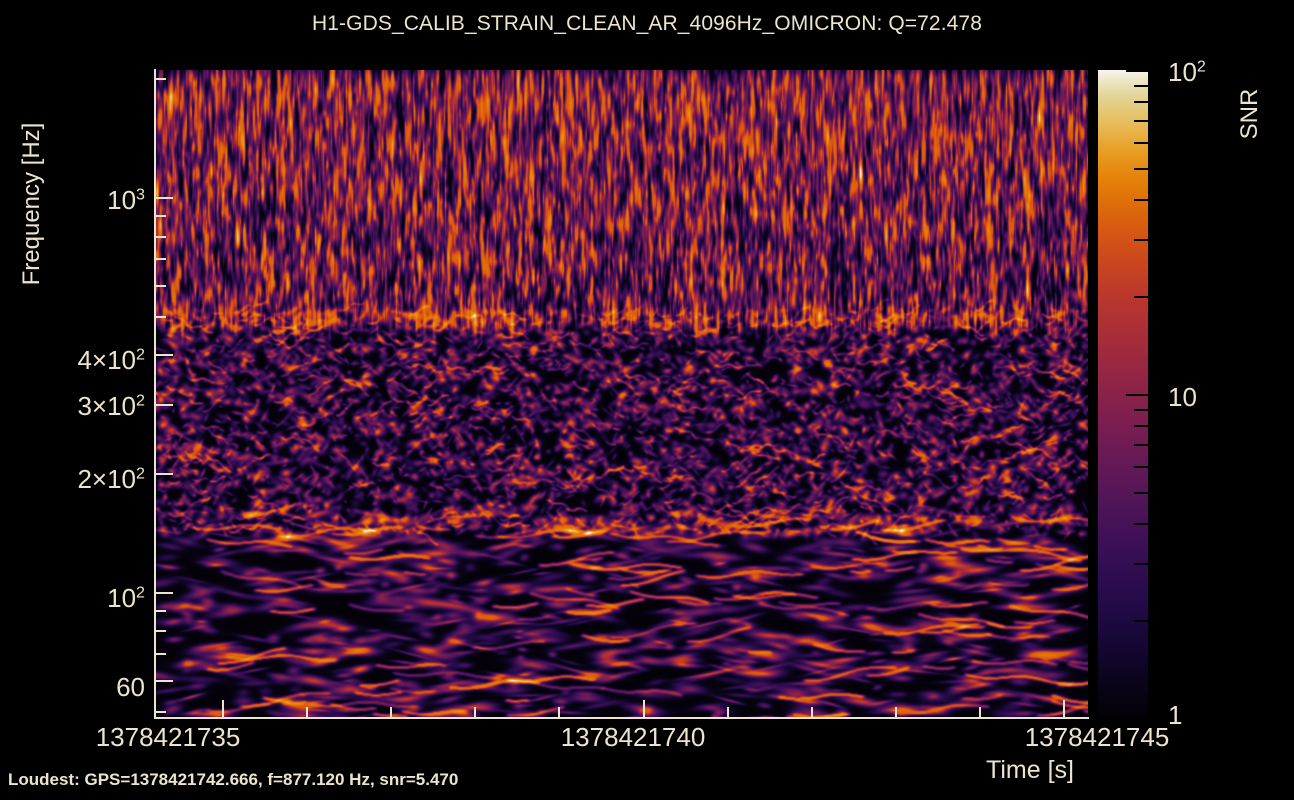 This screenshot has height=800, width=1294. Describe the element at coordinates (1175, 715) in the screenshot. I see `colorbar-tick-label-2: 1` at that location.